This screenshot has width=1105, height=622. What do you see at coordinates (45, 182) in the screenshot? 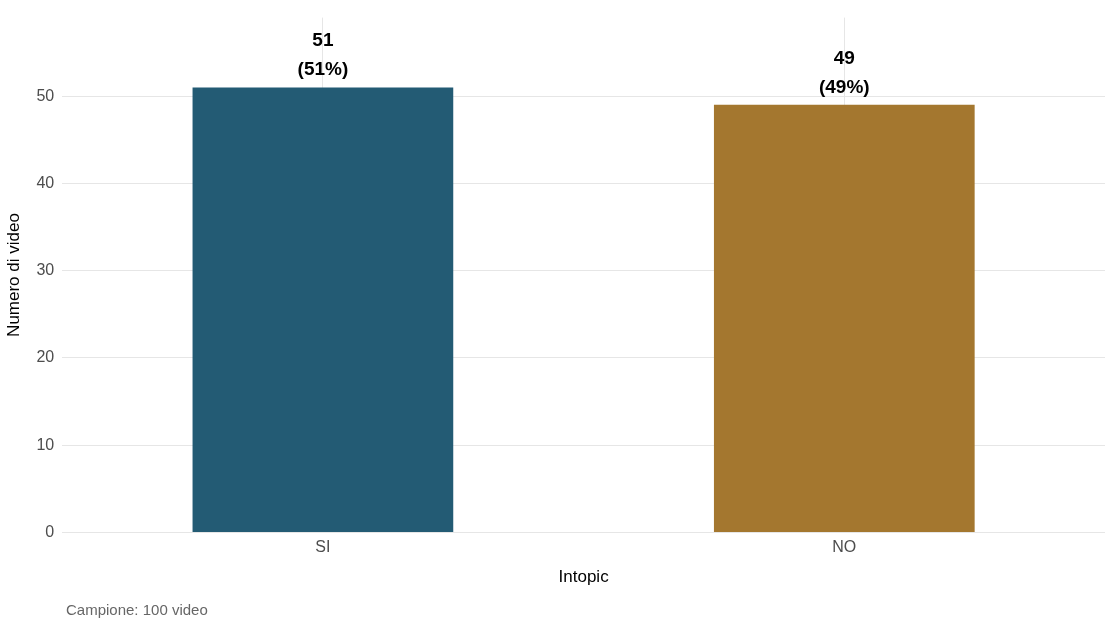
I see `y-tick-label: 40` at bounding box center [45, 182].